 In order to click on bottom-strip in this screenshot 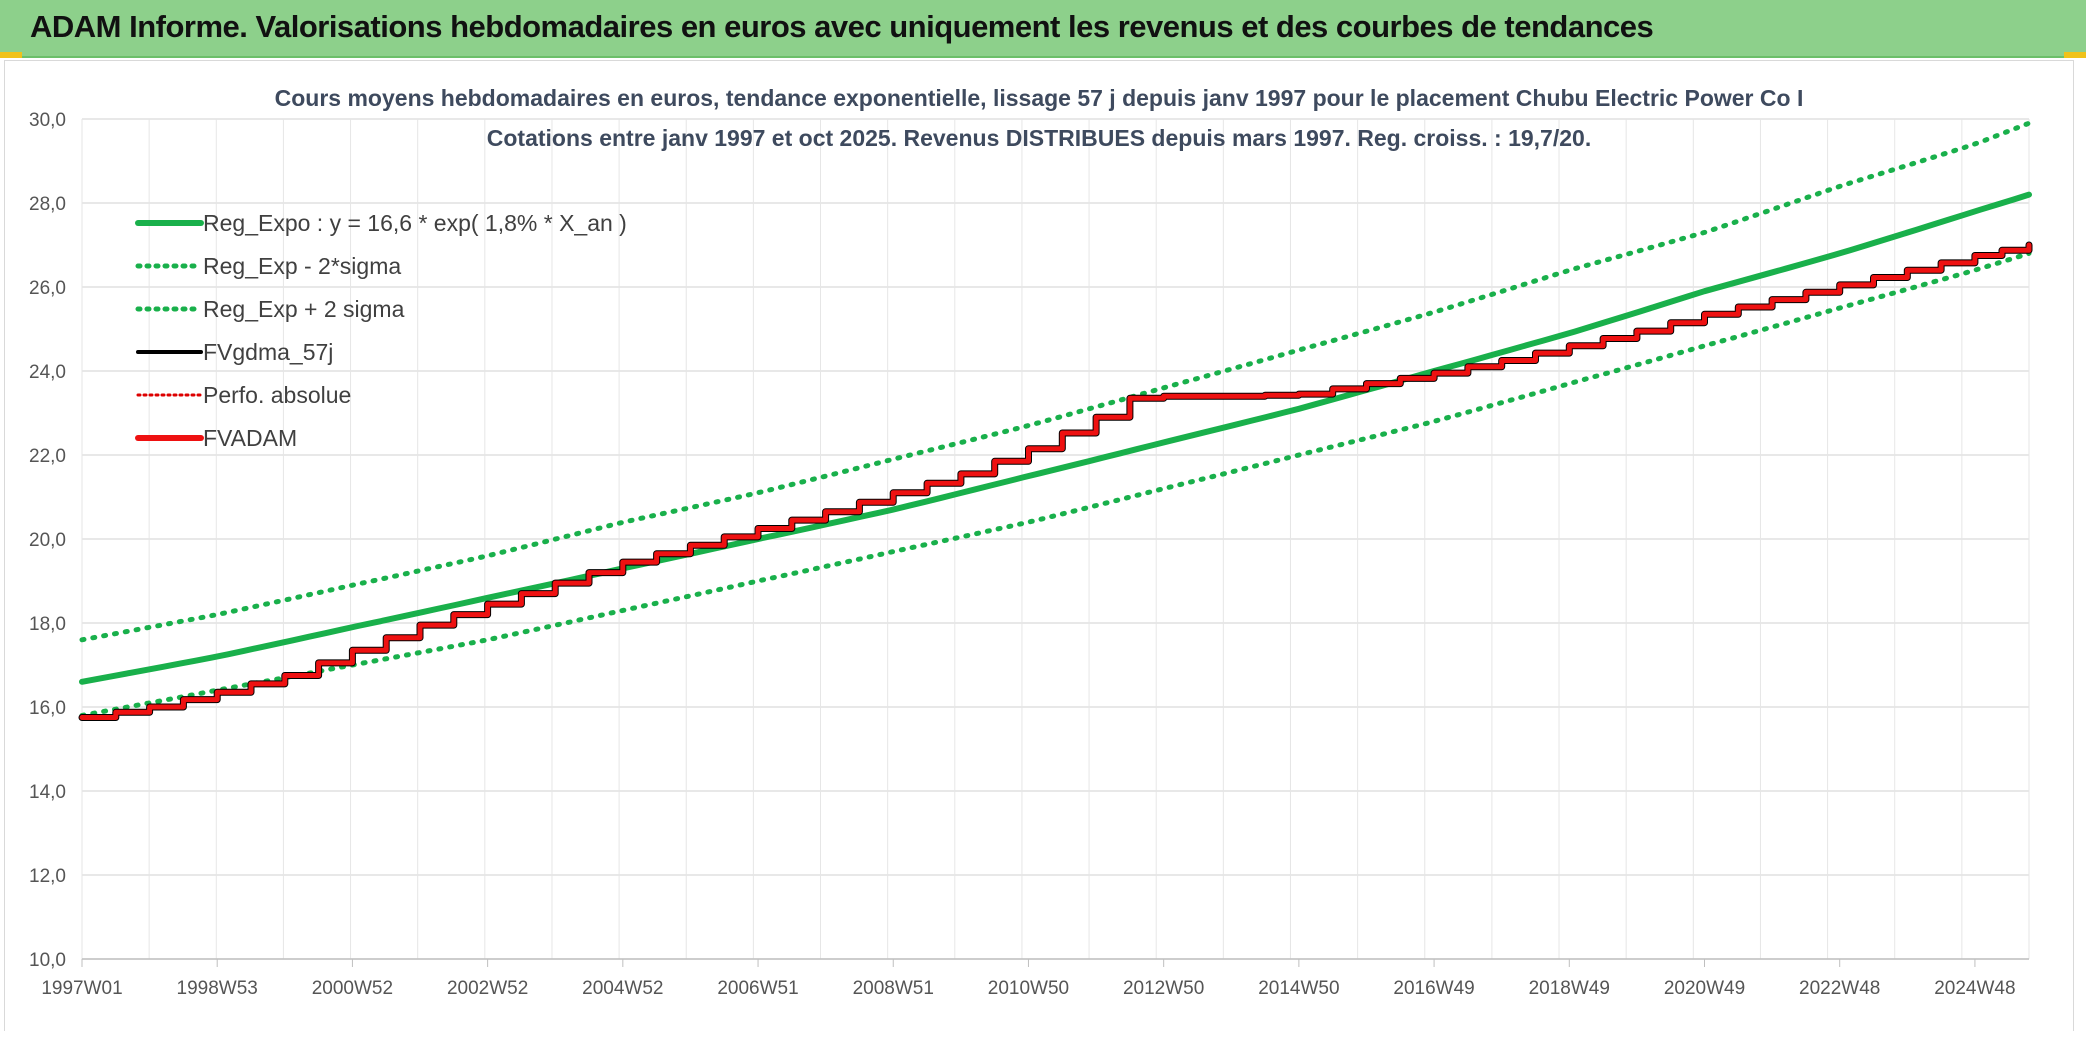, I will do `click(1043, 1034)`.